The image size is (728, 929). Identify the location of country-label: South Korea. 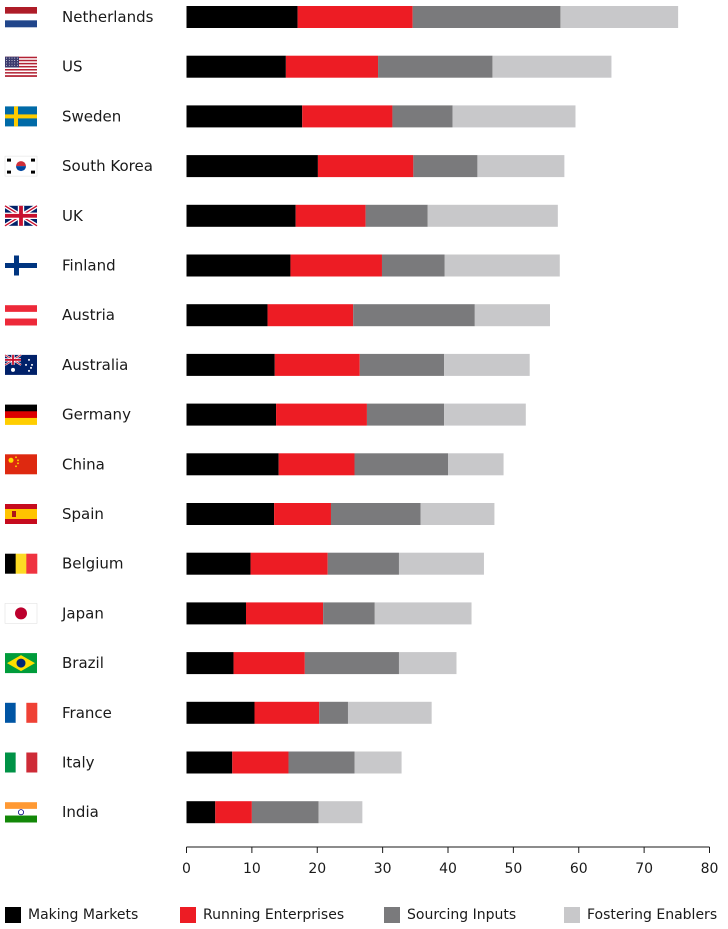
(107, 166).